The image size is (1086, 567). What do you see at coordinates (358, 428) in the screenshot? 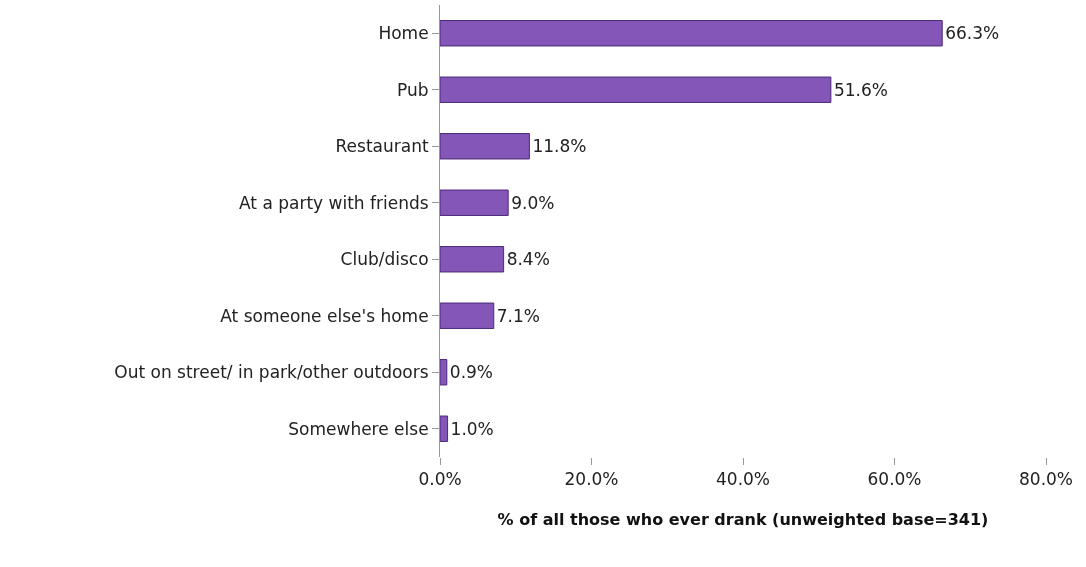
I see `y-tick-label: Somewhere else` at bounding box center [358, 428].